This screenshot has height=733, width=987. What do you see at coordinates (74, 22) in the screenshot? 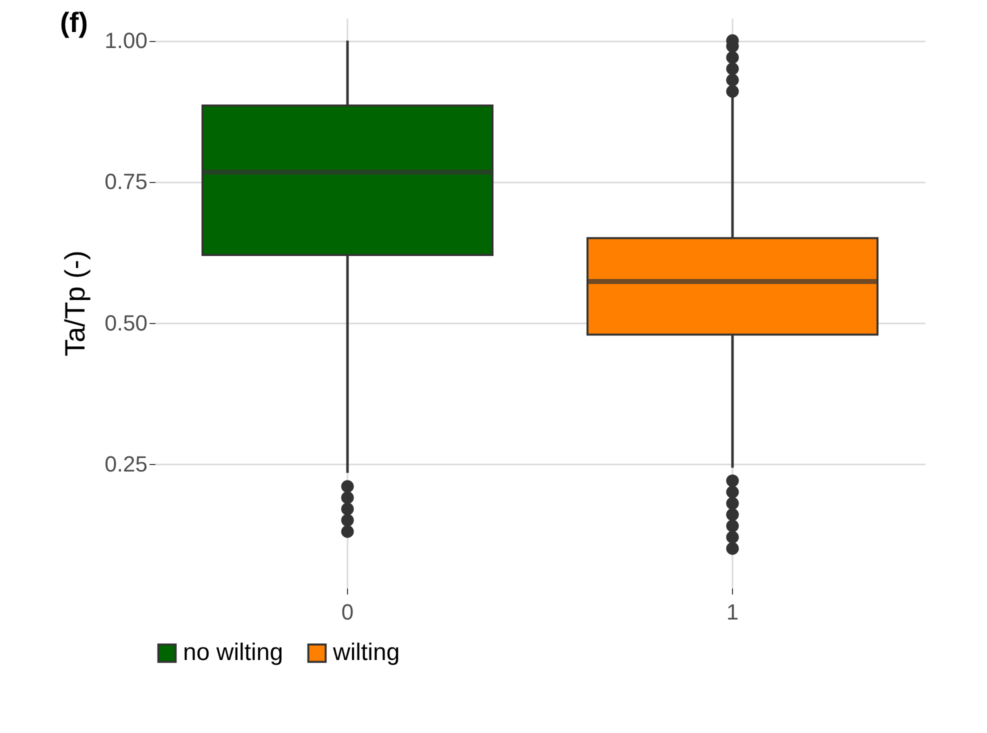
I see `chart-title: (f)` at bounding box center [74, 22].